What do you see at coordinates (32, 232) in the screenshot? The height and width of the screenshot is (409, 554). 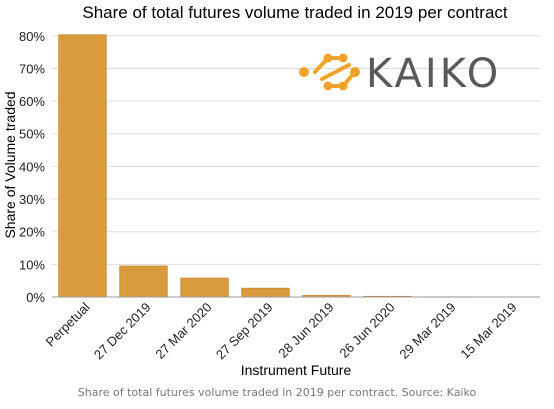 I see `y-tick-label: 20%` at bounding box center [32, 232].